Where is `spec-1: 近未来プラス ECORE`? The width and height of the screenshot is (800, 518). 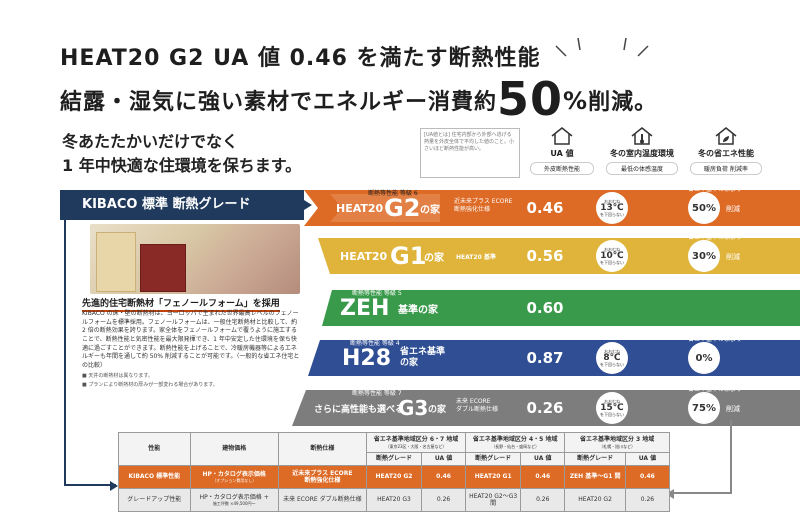
spec-1: 近未来プラス ECORE is located at coordinates (322, 473).